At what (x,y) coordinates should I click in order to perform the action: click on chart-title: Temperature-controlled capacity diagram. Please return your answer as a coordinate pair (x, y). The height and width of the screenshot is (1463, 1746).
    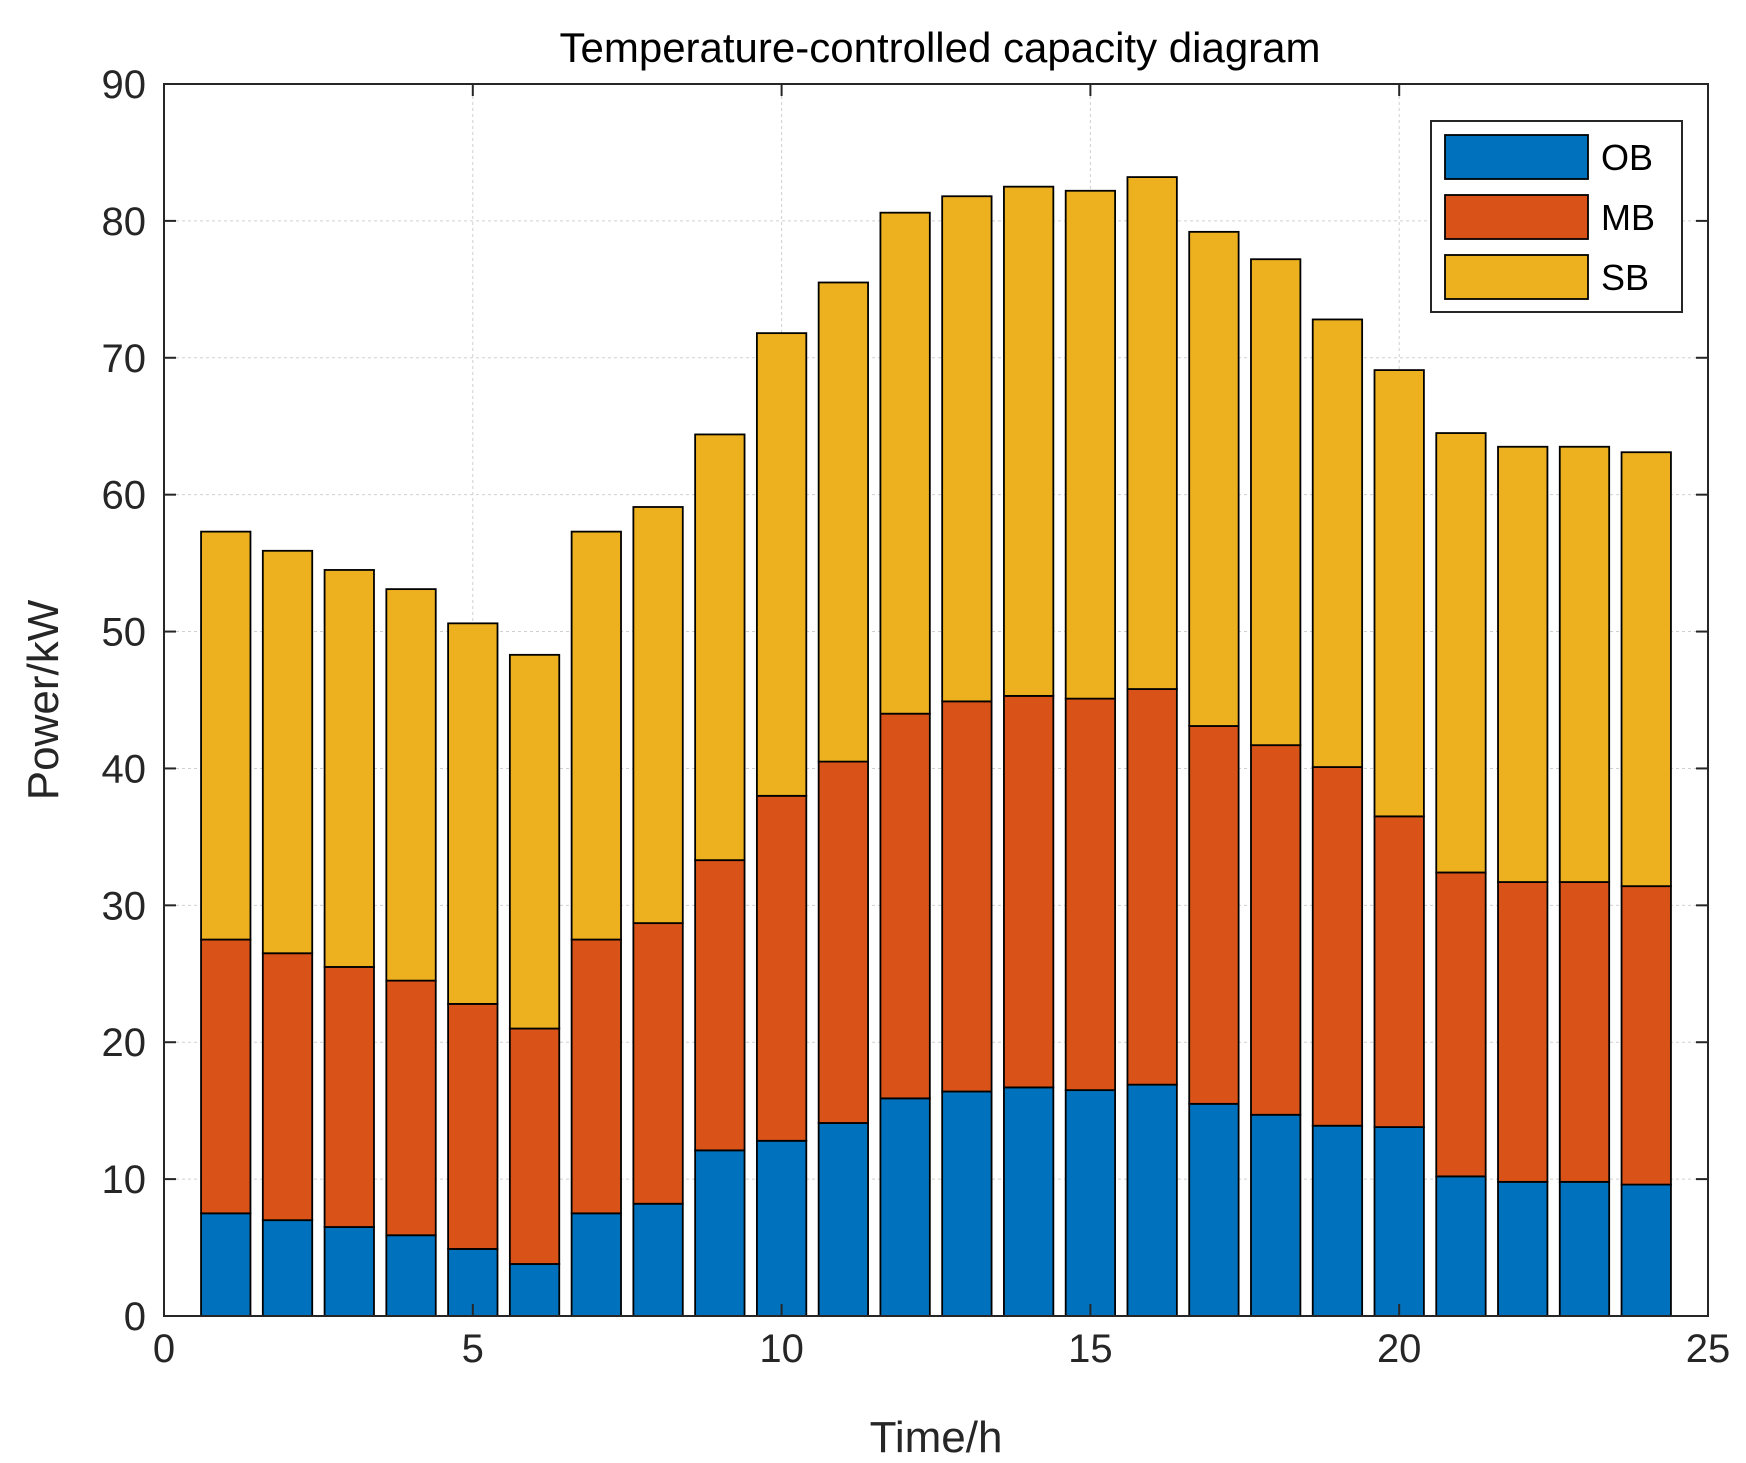
    Looking at the image, I should click on (939, 47).